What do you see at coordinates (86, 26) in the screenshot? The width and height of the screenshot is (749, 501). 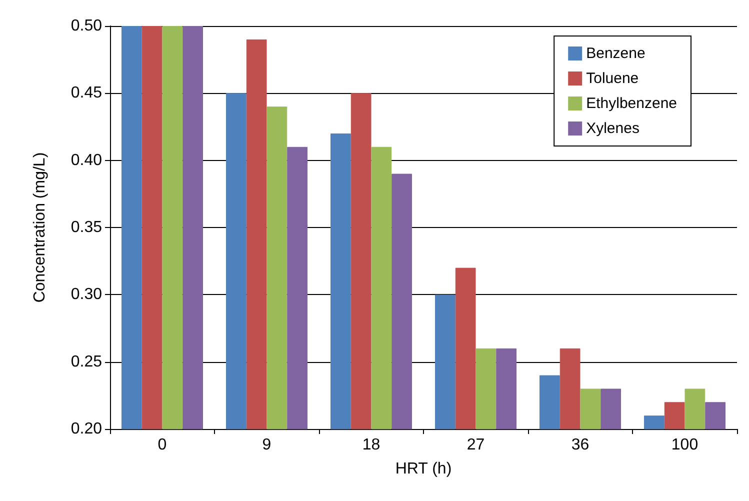 I see `y-tick-label: 0.50` at bounding box center [86, 26].